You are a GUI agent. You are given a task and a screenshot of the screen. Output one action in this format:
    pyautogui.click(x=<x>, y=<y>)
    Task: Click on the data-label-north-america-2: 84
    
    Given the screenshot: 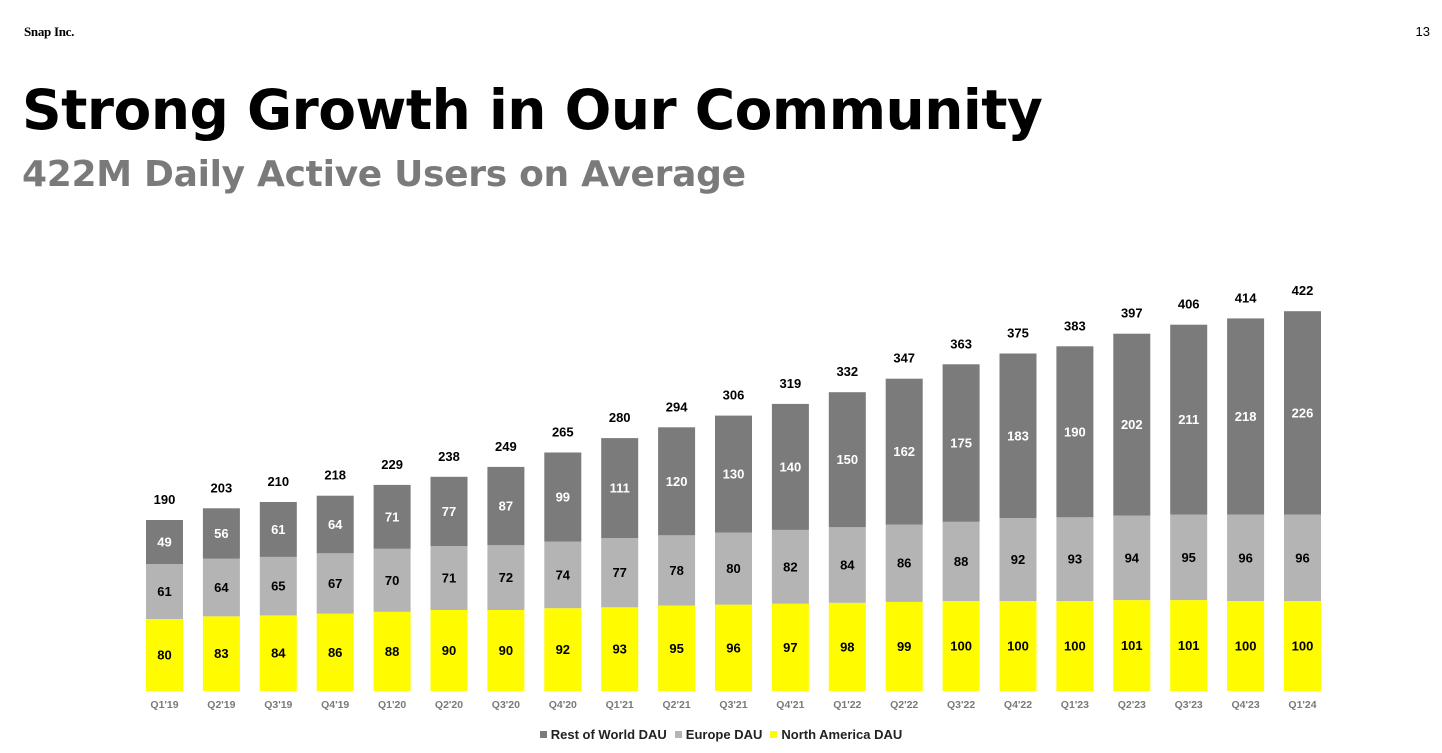 What is the action you would take?
    pyautogui.click(x=278, y=653)
    